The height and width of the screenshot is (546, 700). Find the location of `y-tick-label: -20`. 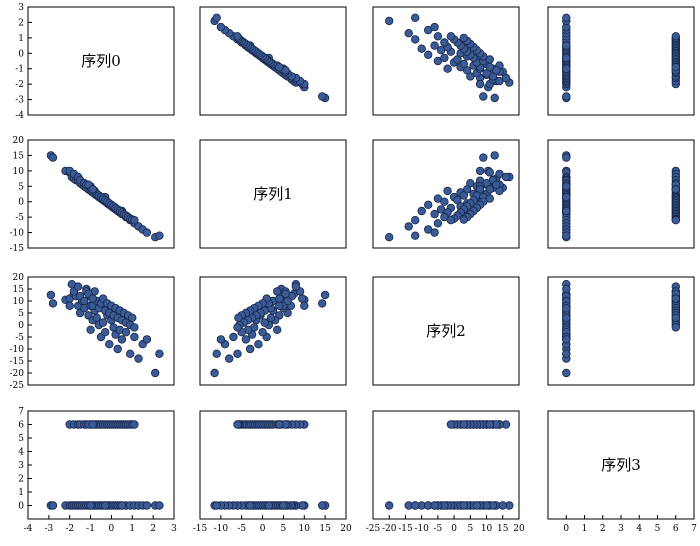

y-tick-label: -20 is located at coordinates (17, 374).